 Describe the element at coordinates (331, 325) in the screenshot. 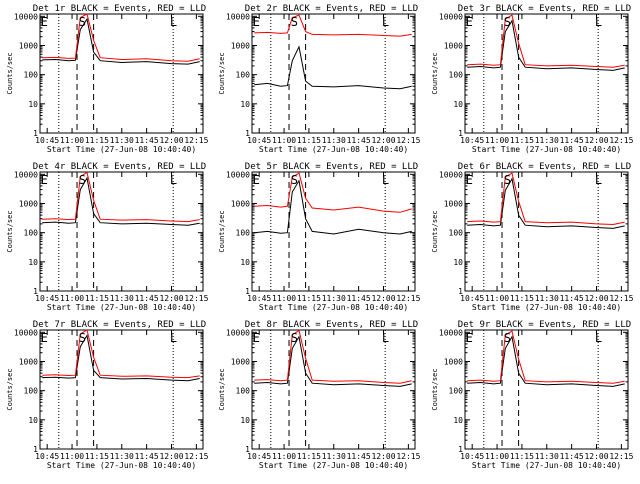

I see `chart-title: Det 8r BLACK = Events, RED = LLD` at that location.